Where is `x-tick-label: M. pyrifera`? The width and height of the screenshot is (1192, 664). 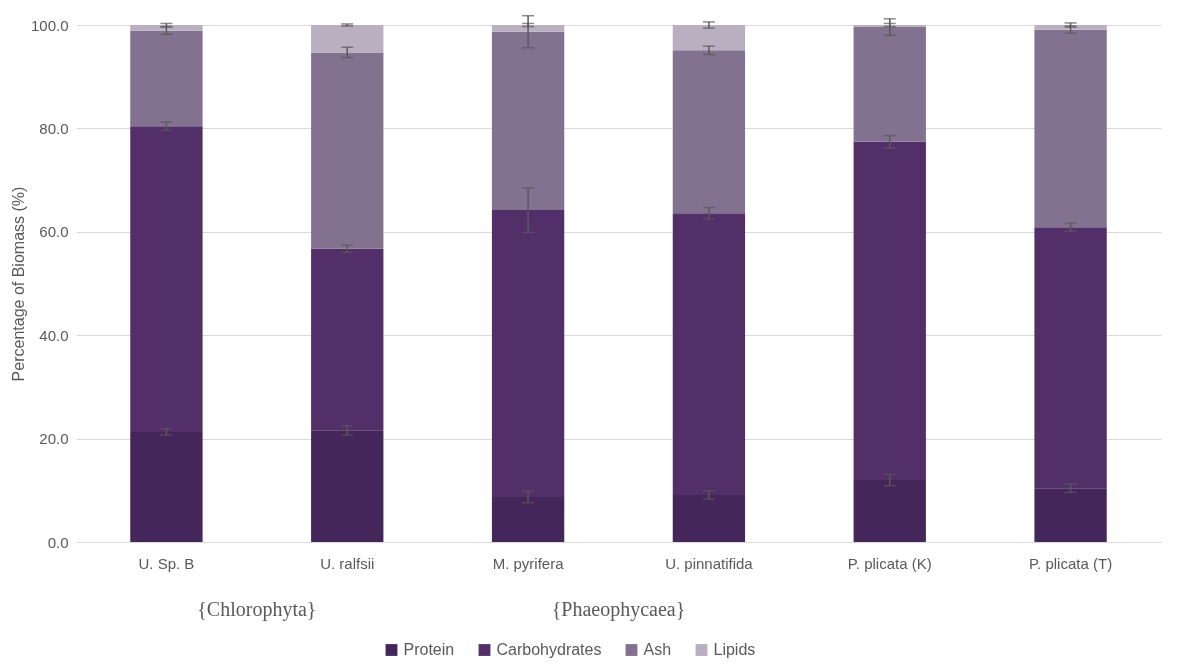 x-tick-label: M. pyrifera is located at coordinates (528, 563).